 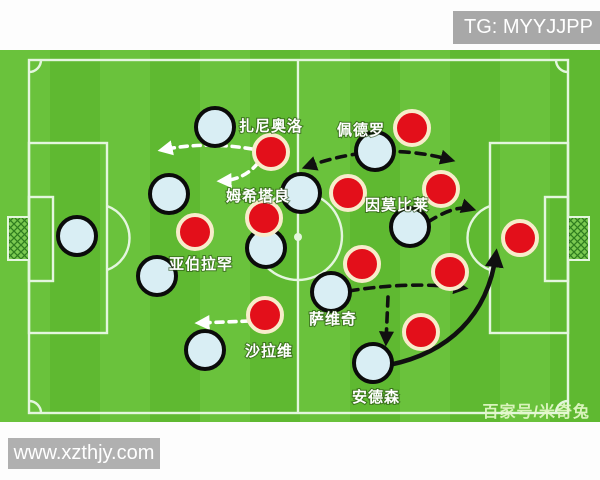 I want to click on website-watermark: www.xzthjy.com, so click(x=84, y=453).